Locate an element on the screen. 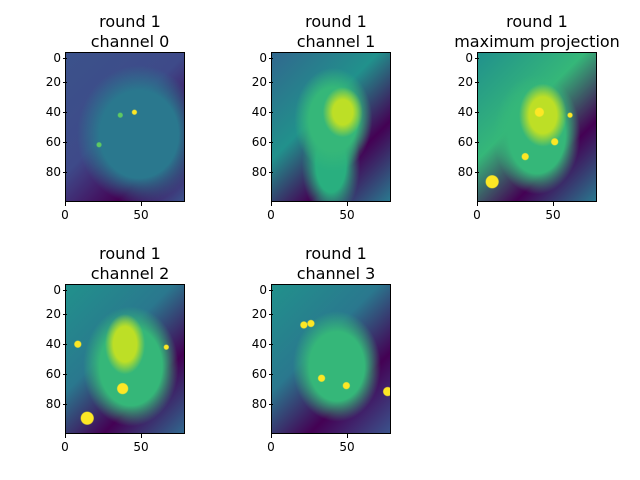 The width and height of the screenshot is (640, 480). panel-channel-1: round 1 channel 1 0 20 40 60 80 0 50 is located at coordinates (326, 117).